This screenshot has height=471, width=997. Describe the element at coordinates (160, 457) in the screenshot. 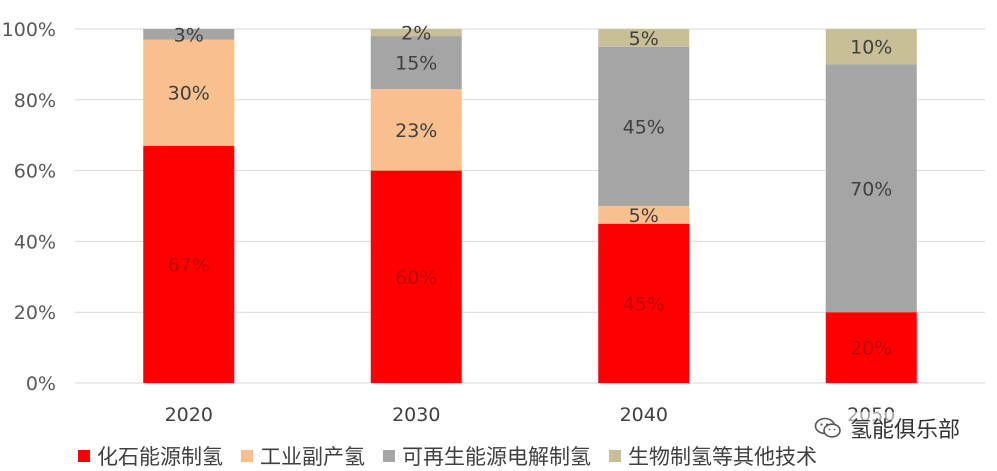

I see `legend-label: 化石能源制氢` at that location.